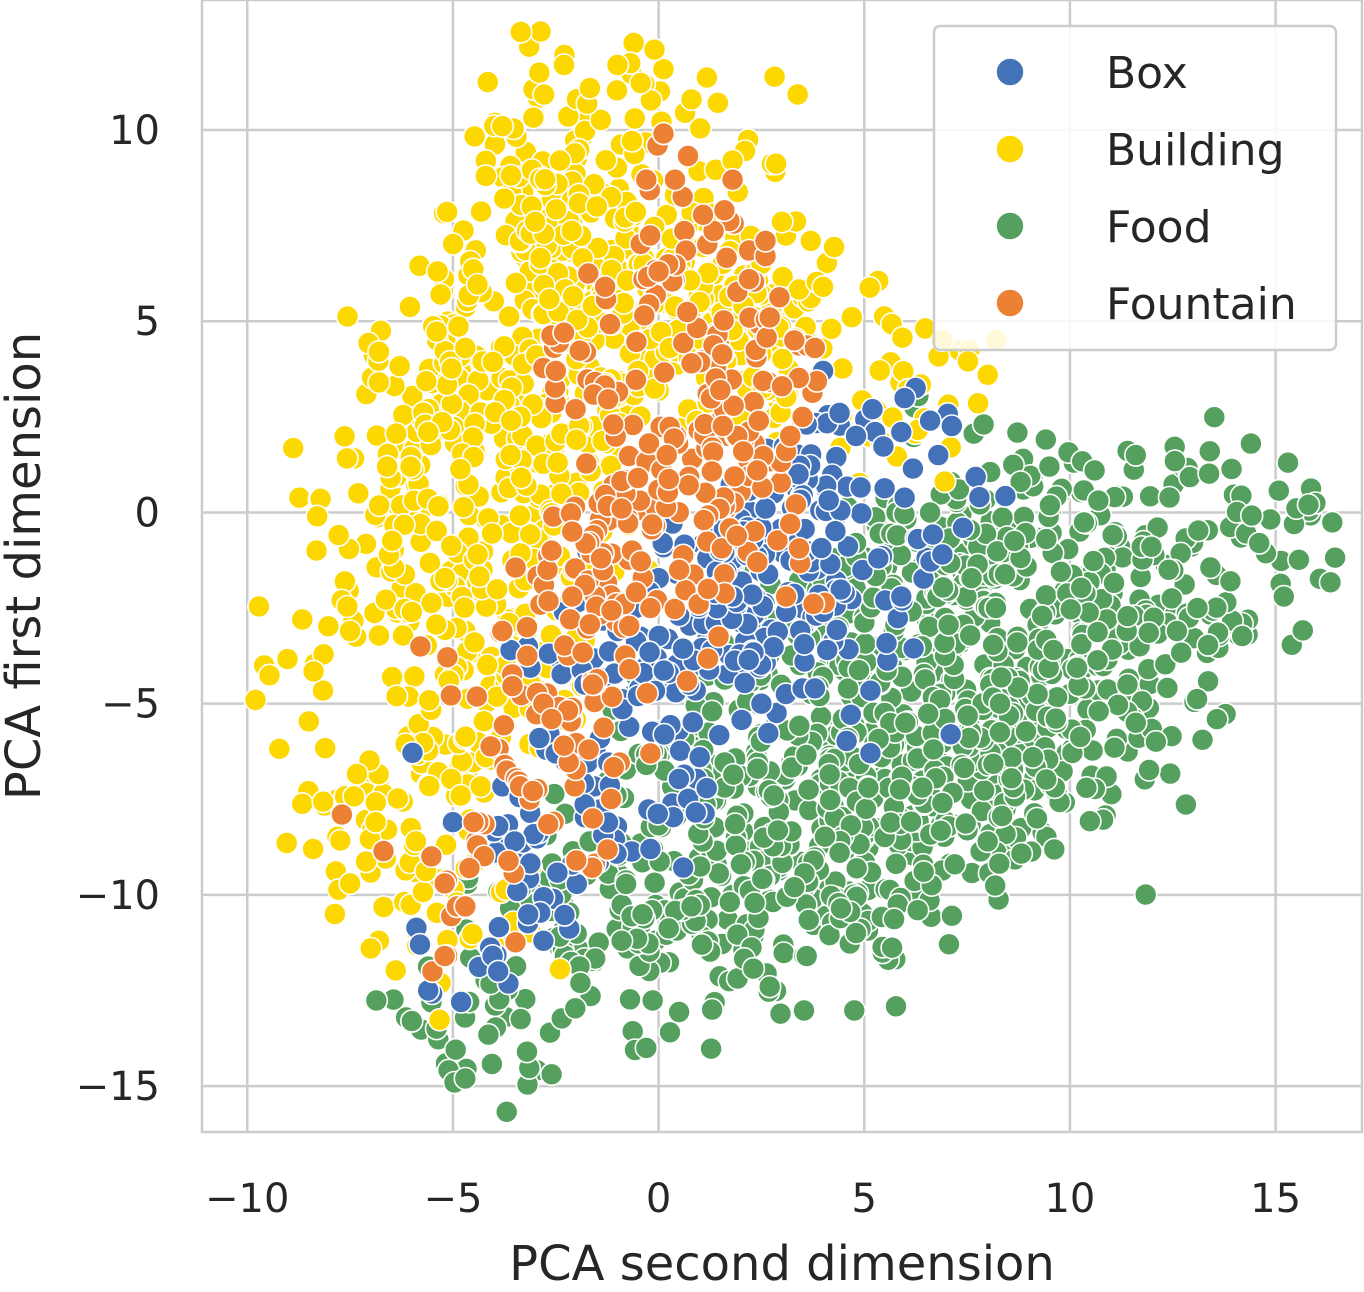  What do you see at coordinates (1010, 72) in the screenshot?
I see `legend-marker-box` at bounding box center [1010, 72].